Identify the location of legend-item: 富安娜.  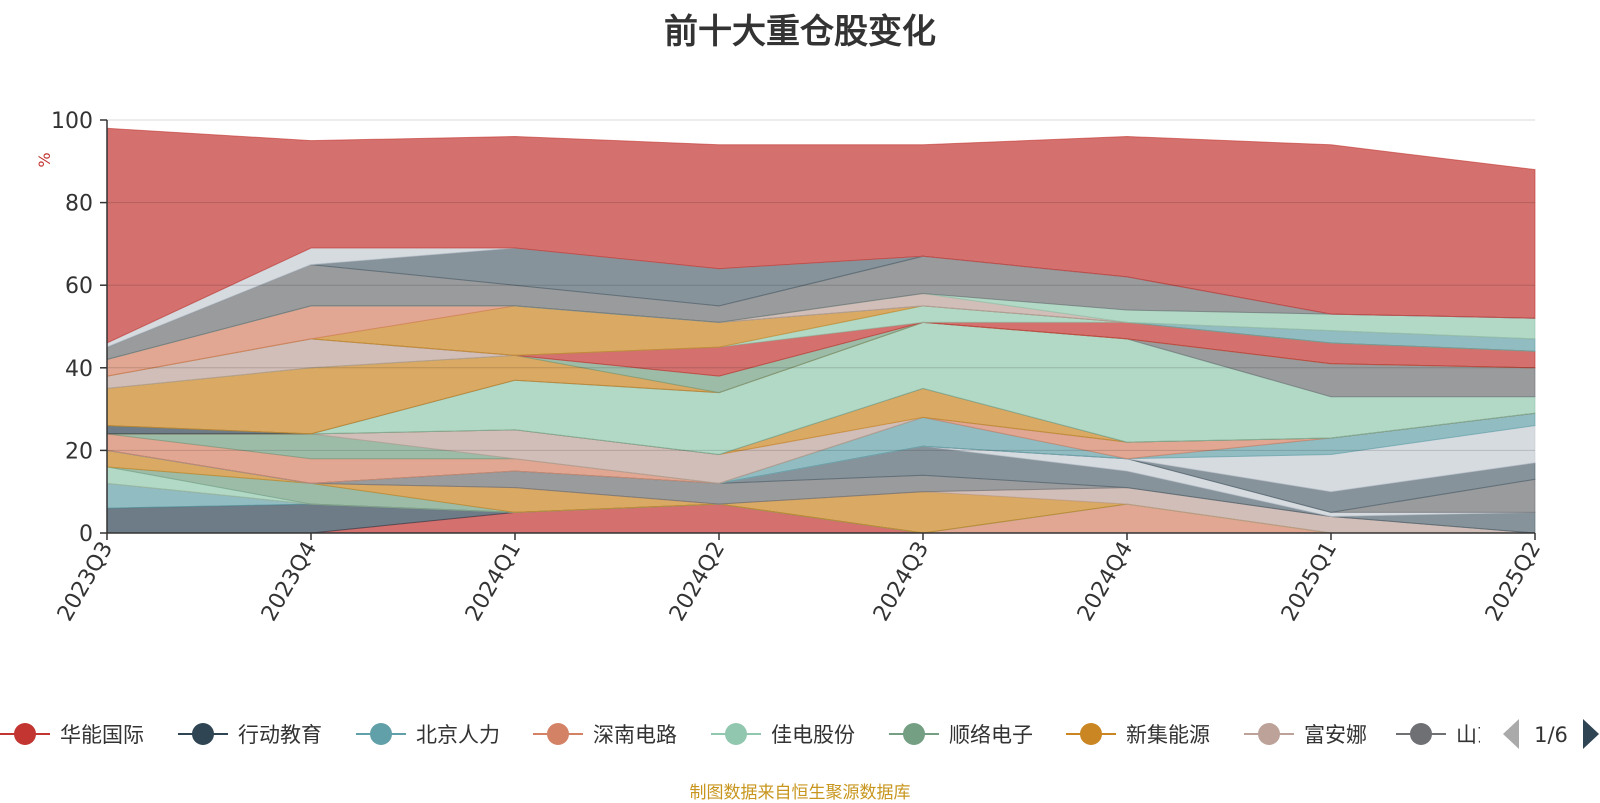
(1305, 735).